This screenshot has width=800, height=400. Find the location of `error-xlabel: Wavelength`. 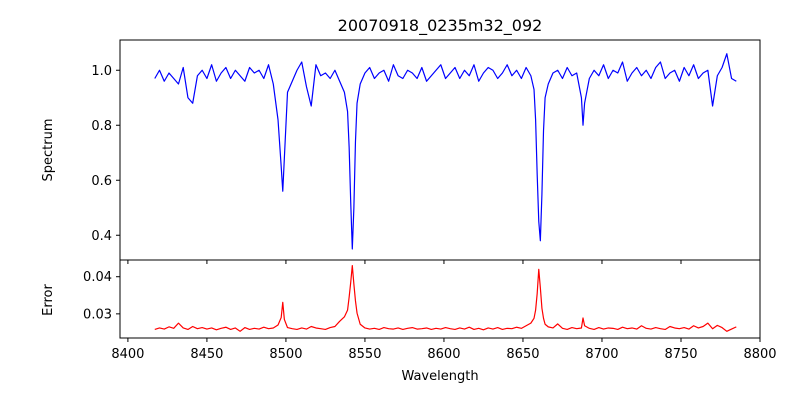

error-xlabel: Wavelength is located at coordinates (439, 376).